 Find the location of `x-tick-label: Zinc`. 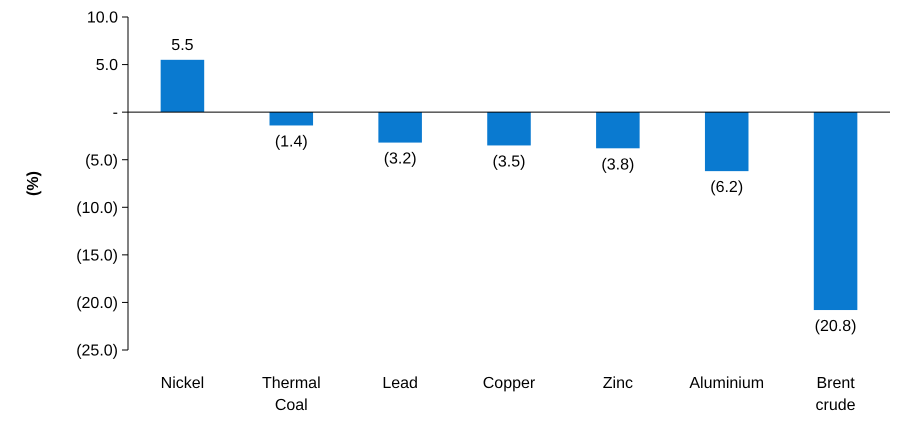

x-tick-label: Zinc is located at coordinates (617, 383).